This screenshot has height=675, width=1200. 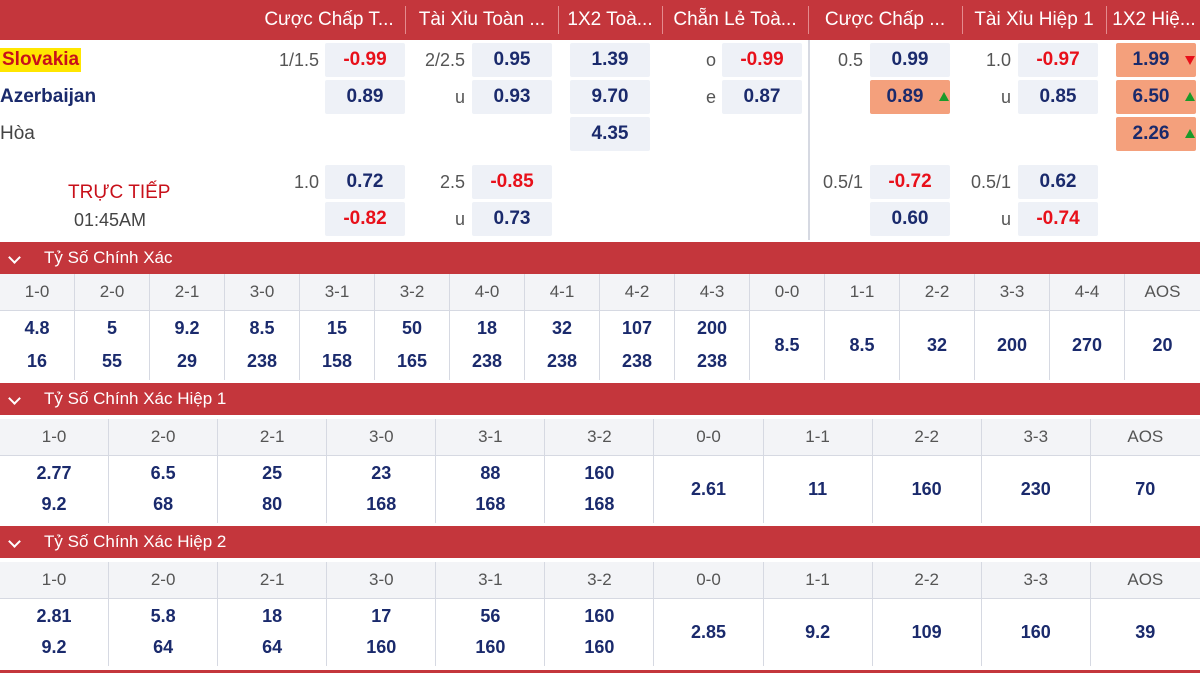 I want to click on score-odds-cell: 107 238, so click(x=637, y=345).